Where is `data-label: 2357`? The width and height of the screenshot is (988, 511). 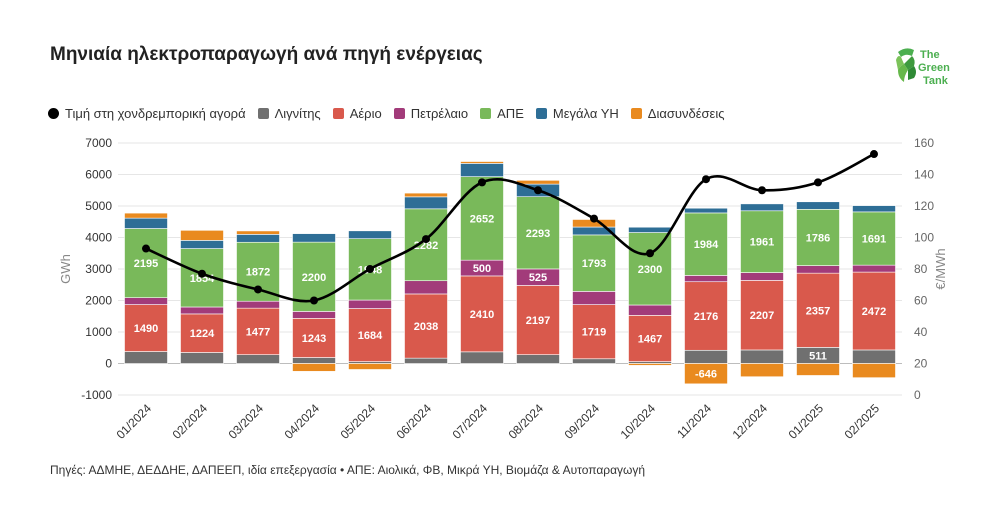 data-label: 2357 is located at coordinates (818, 311).